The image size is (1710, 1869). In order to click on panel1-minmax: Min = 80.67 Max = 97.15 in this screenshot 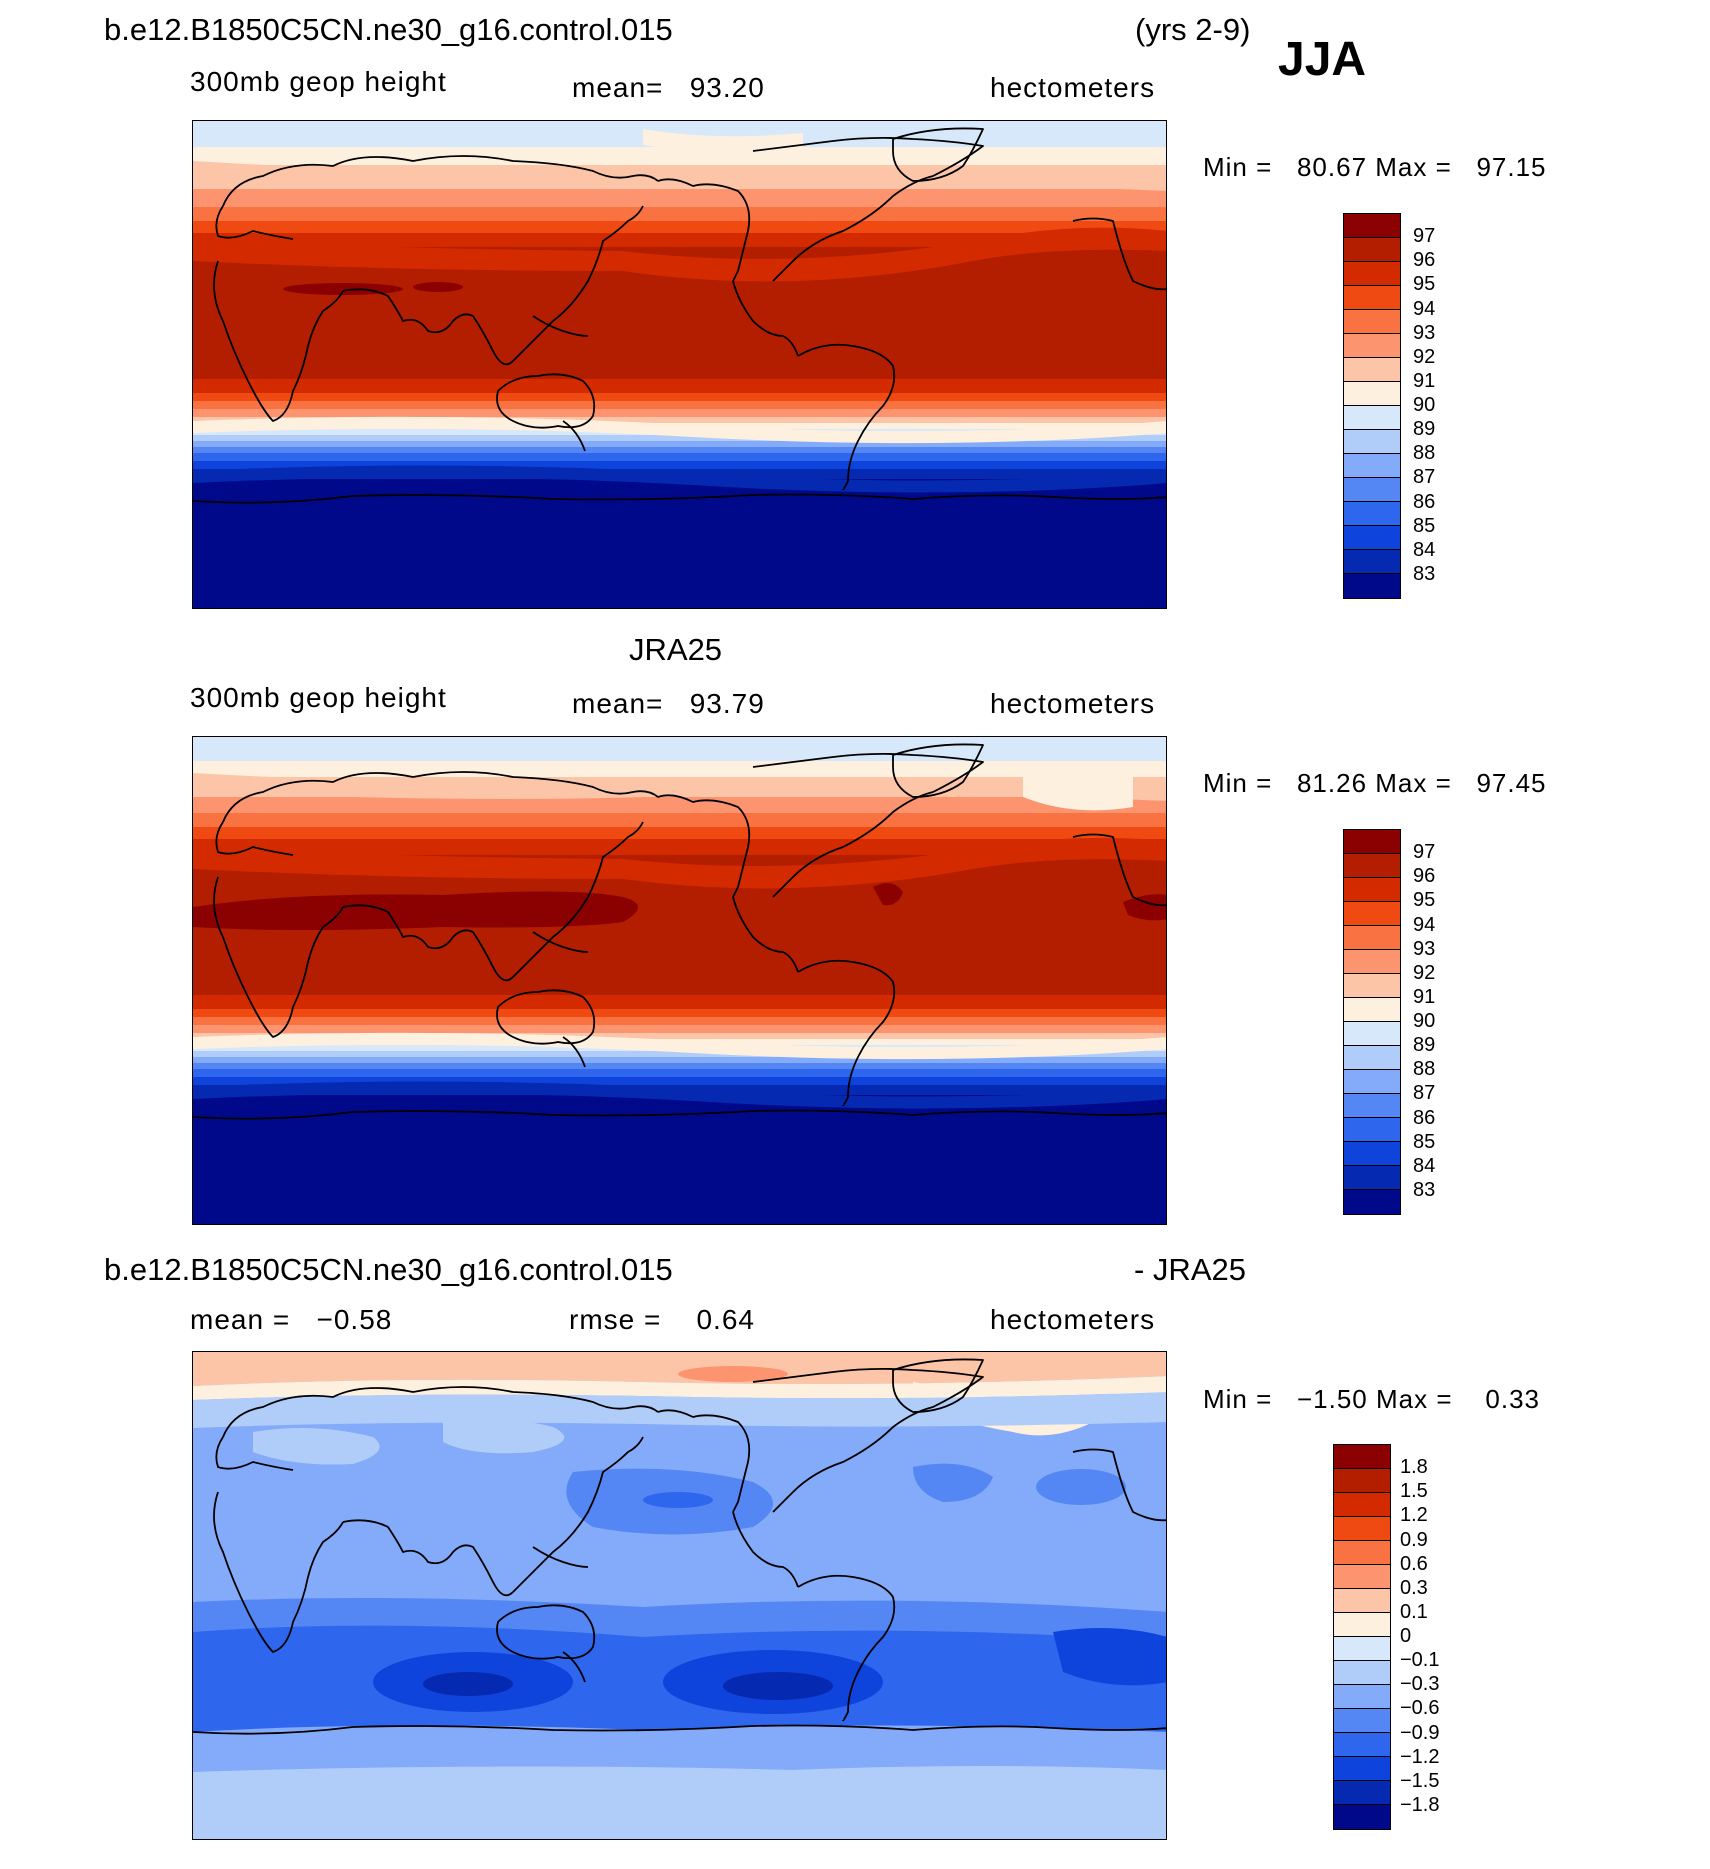, I will do `click(1375, 167)`.